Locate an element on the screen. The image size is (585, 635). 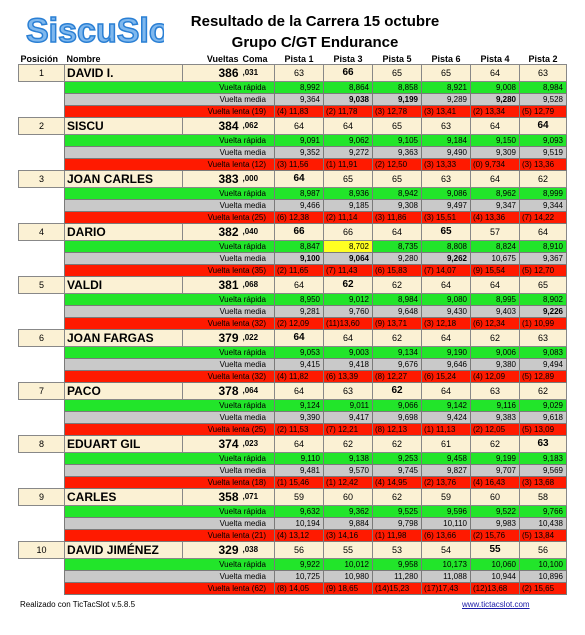
avg-lap-value: 9,363 is located at coordinates (397, 152).